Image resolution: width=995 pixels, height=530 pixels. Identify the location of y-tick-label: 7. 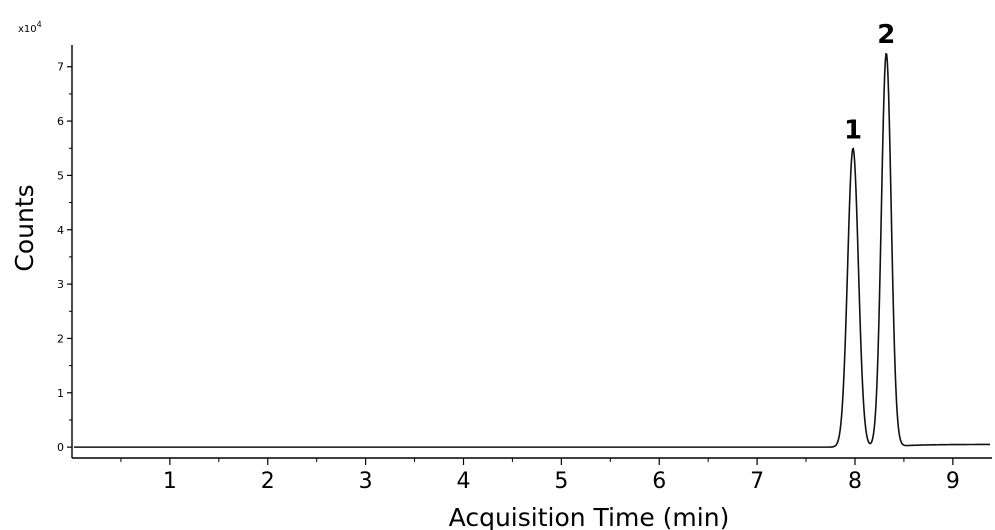
(60, 67).